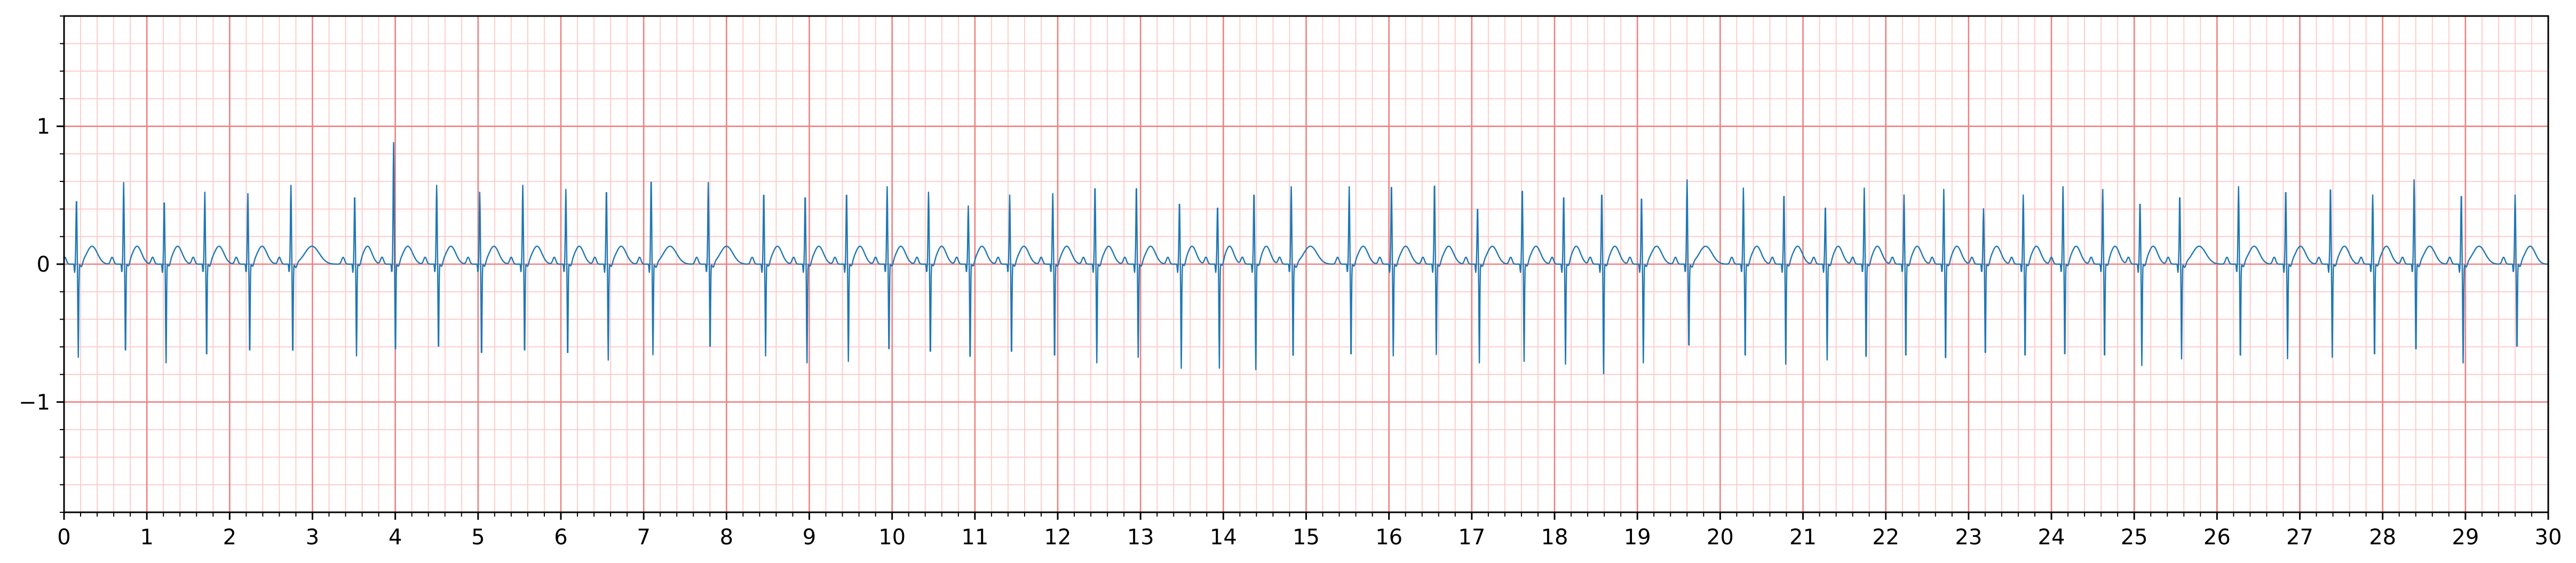 The image size is (2576, 563). I want to click on x-tick-label: 4, so click(395, 537).